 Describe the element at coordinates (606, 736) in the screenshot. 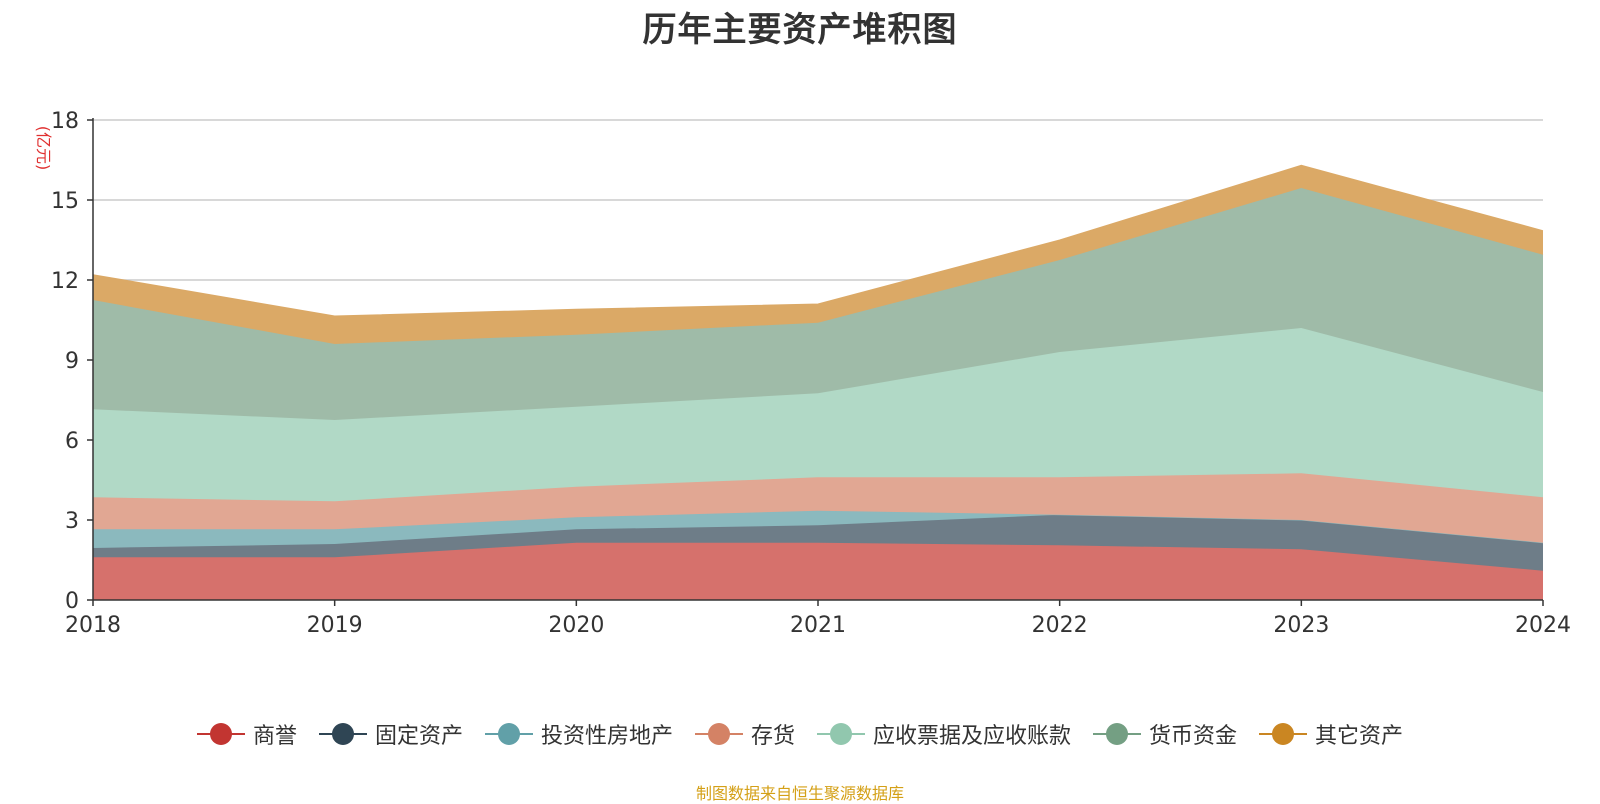

I see `legend-label: 投资性房地产` at that location.